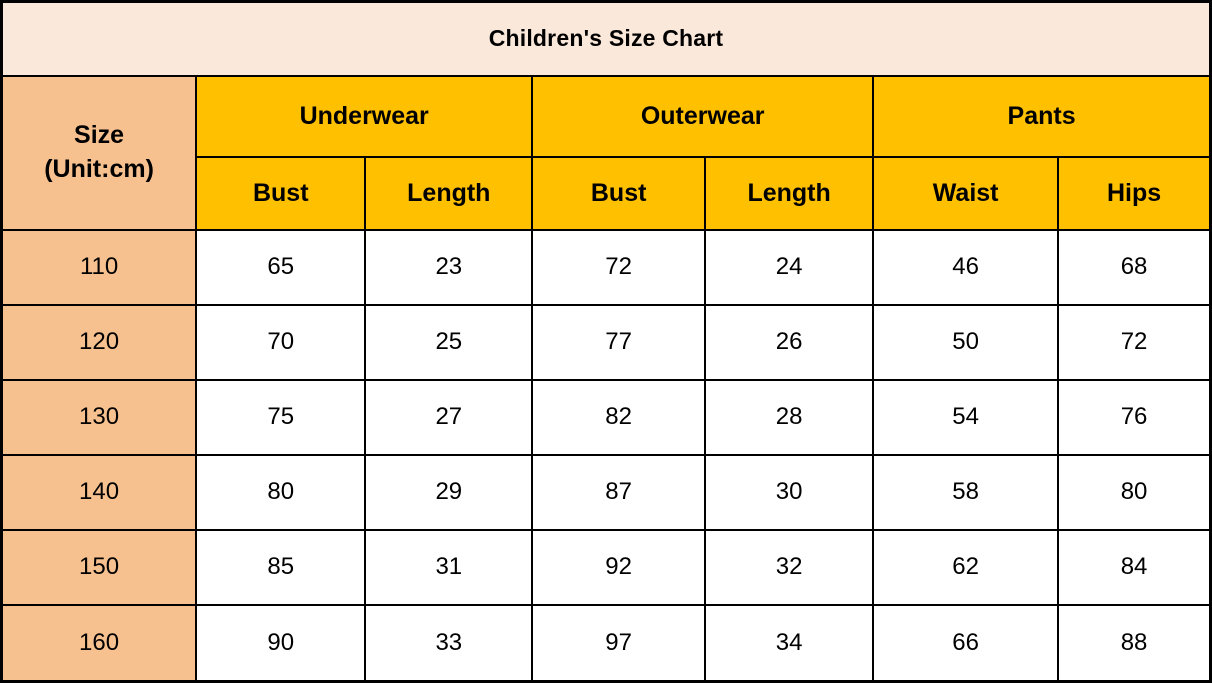  What do you see at coordinates (966, 567) in the screenshot?
I see `value-cell: 62` at bounding box center [966, 567].